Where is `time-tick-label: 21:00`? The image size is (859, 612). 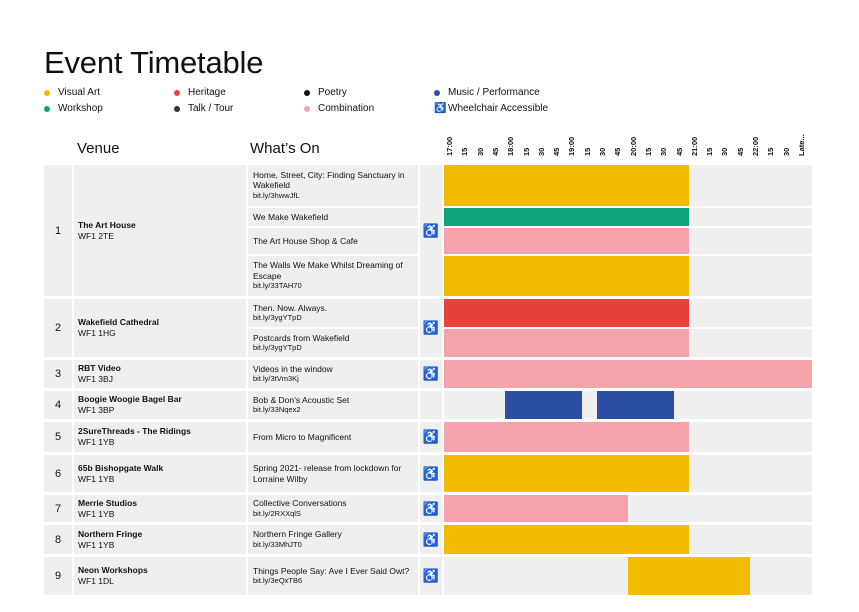 time-tick-label: 21:00 is located at coordinates (694, 146).